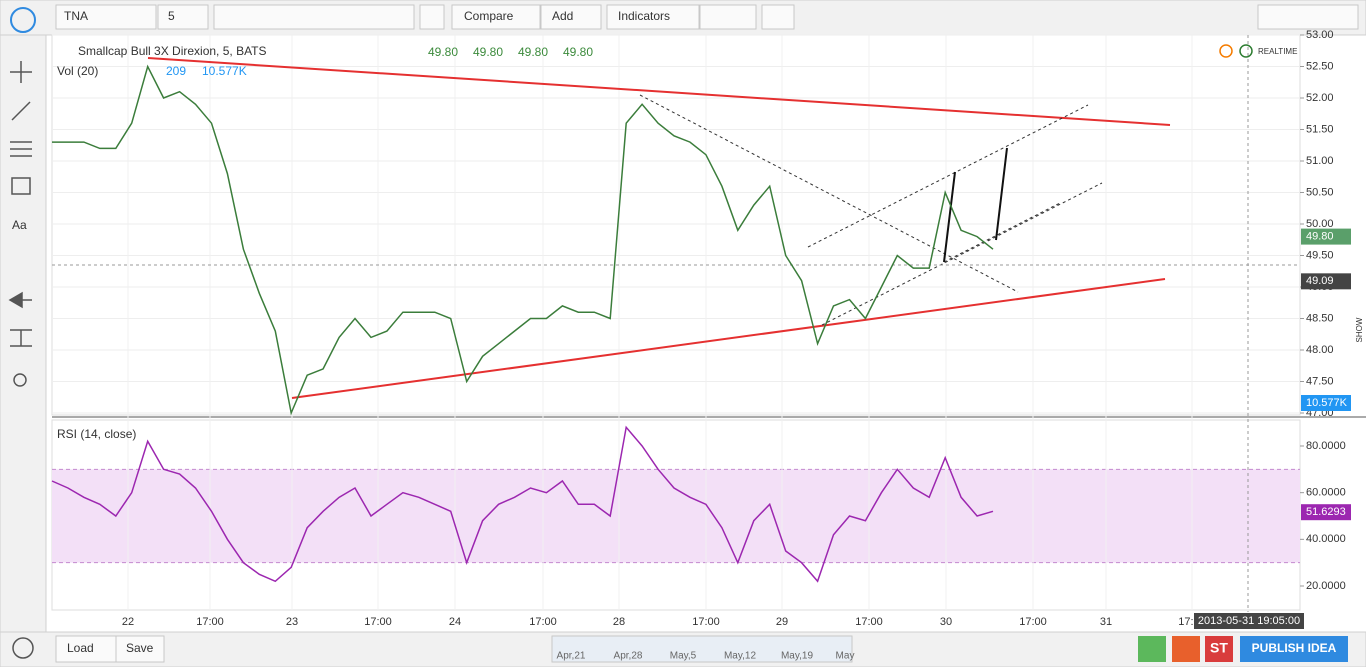 Image resolution: width=1366 pixels, height=672 pixels. I want to click on cursor-time: 2013-05-31 19:05:00, so click(1249, 621).